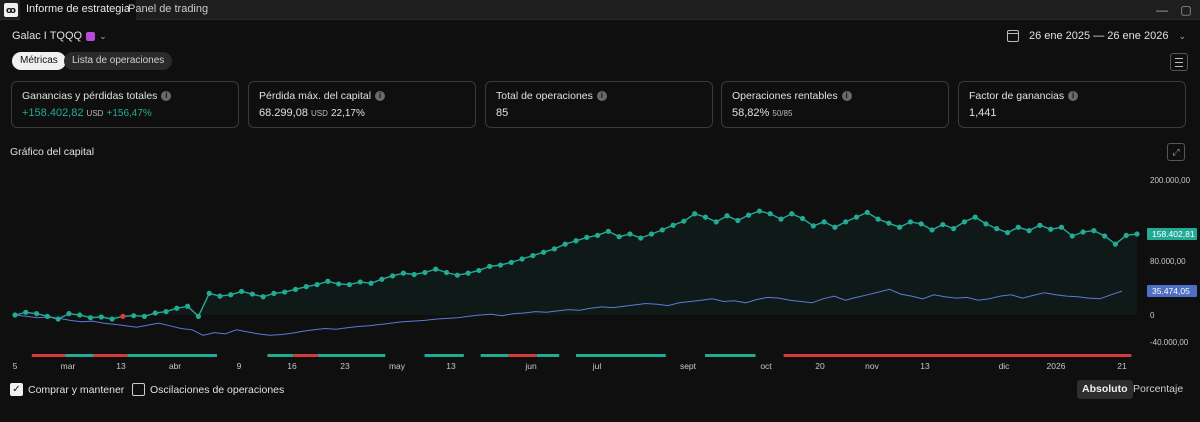 Image resolution: width=1200 pixels, height=422 pixels. What do you see at coordinates (1152, 315) in the screenshot?
I see `y-tick-label: 0` at bounding box center [1152, 315].